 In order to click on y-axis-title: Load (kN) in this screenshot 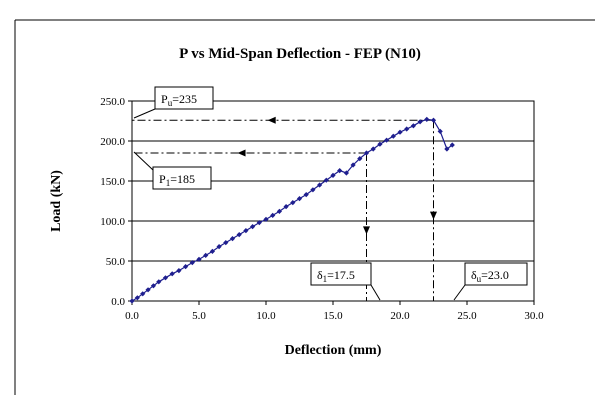, I will do `click(56, 201)`.